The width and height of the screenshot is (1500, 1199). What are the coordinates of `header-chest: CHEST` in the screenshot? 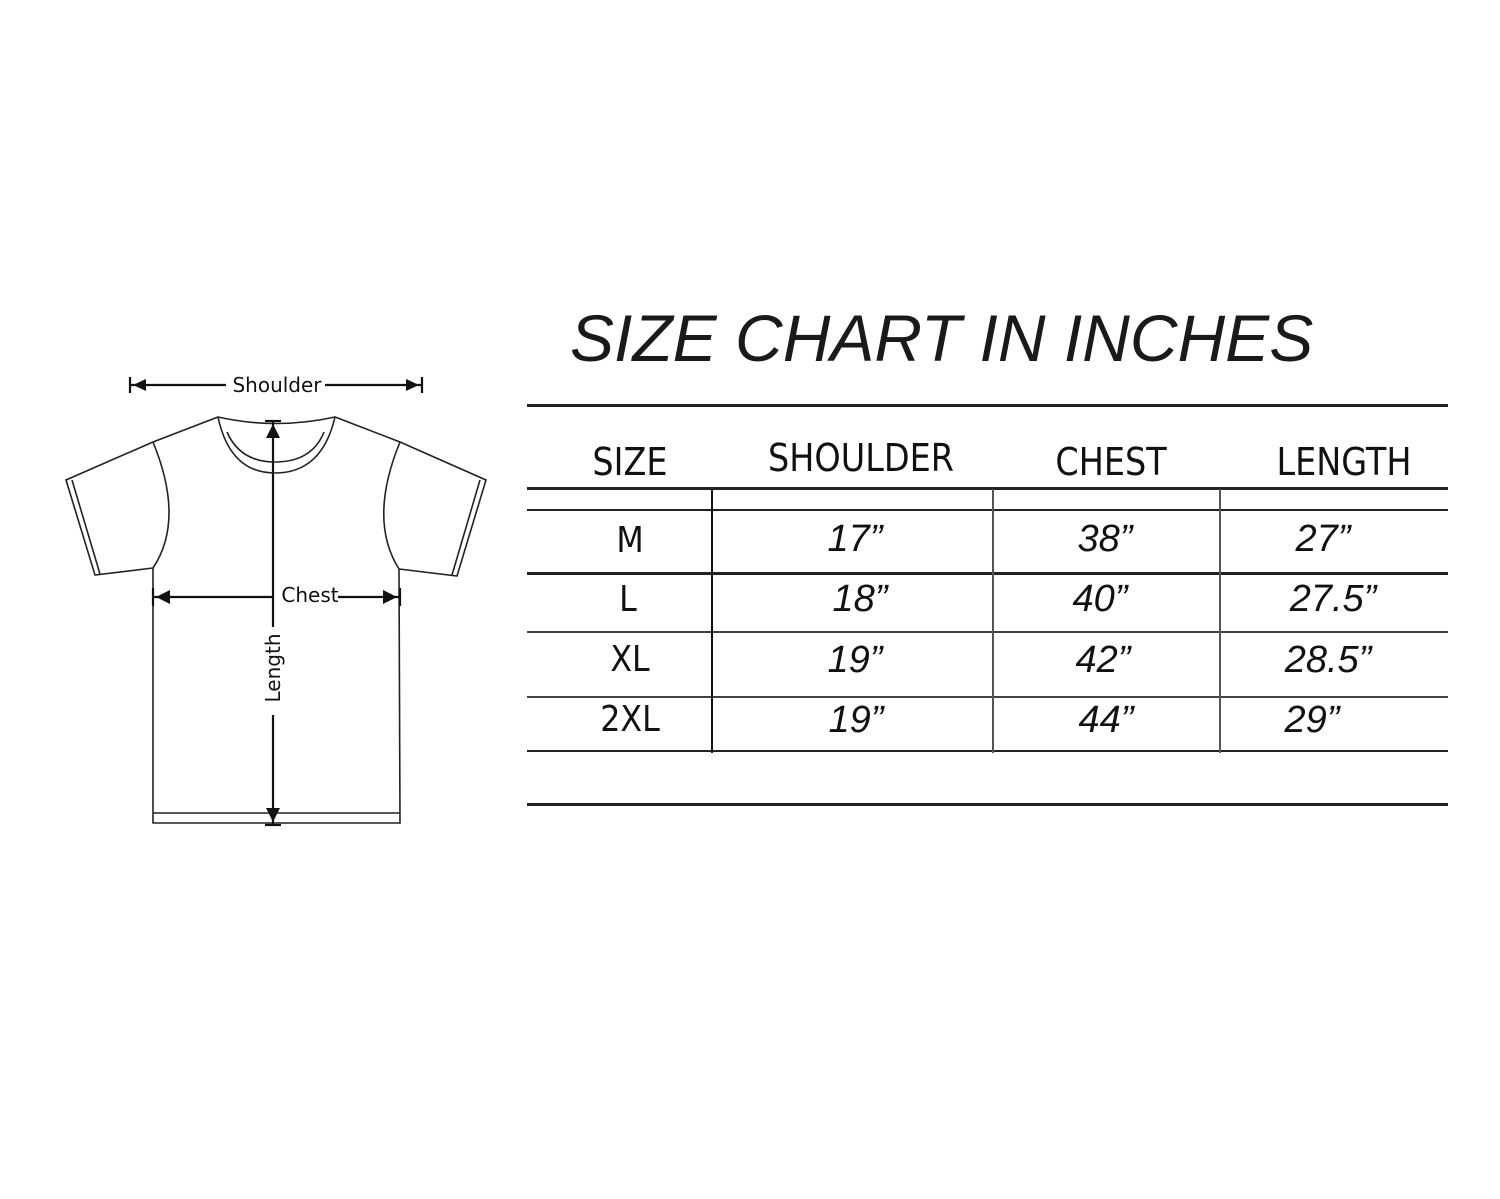 It's located at (1111, 462).